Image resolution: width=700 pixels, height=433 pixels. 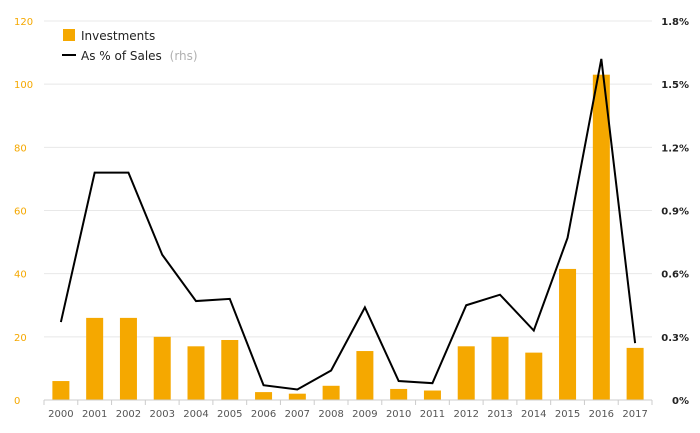 I want to click on x-axis-tick-label: 2002, so click(x=128, y=414).